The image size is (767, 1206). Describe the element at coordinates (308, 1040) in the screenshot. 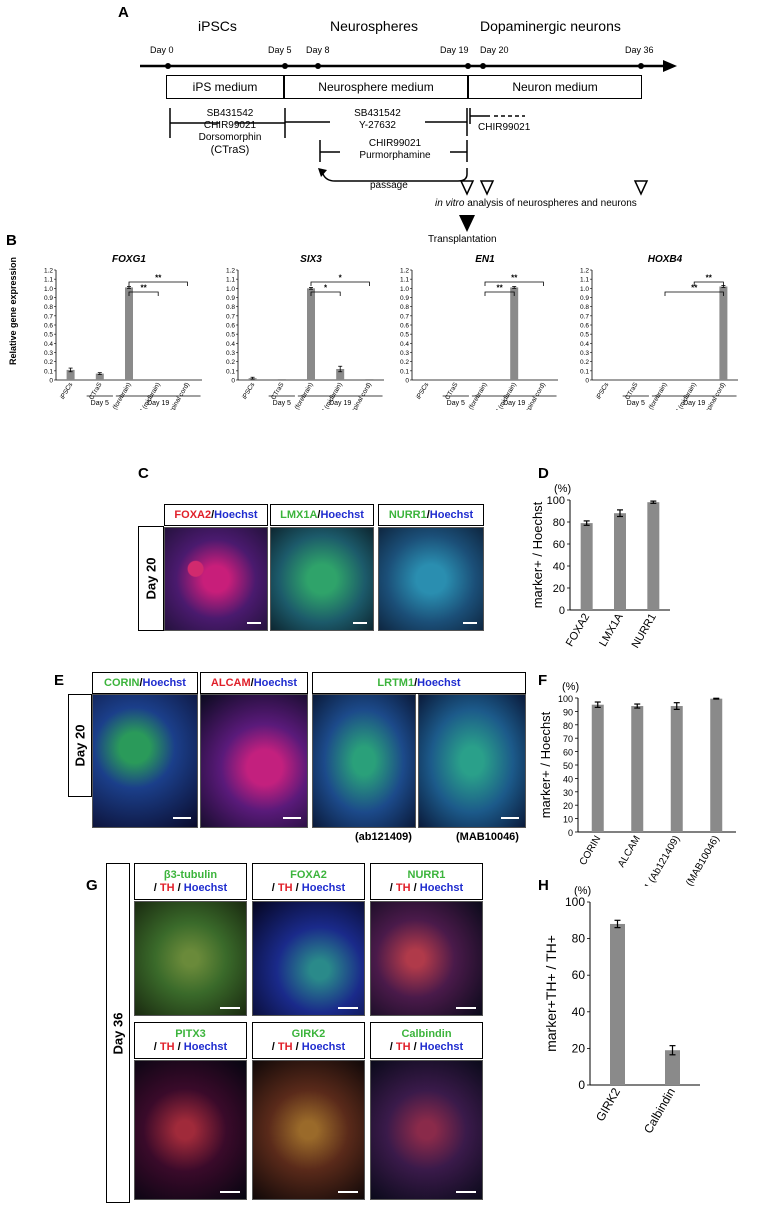

I see `g-label-girk2: GIRK2/ TH / Hoechst` at that location.